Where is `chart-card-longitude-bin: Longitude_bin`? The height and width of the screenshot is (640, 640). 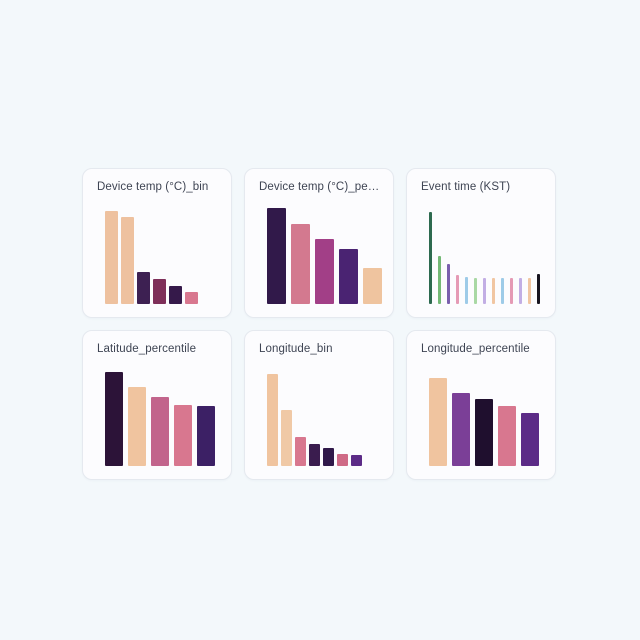
chart-card-longitude-bin: Longitude_bin is located at coordinates (319, 405).